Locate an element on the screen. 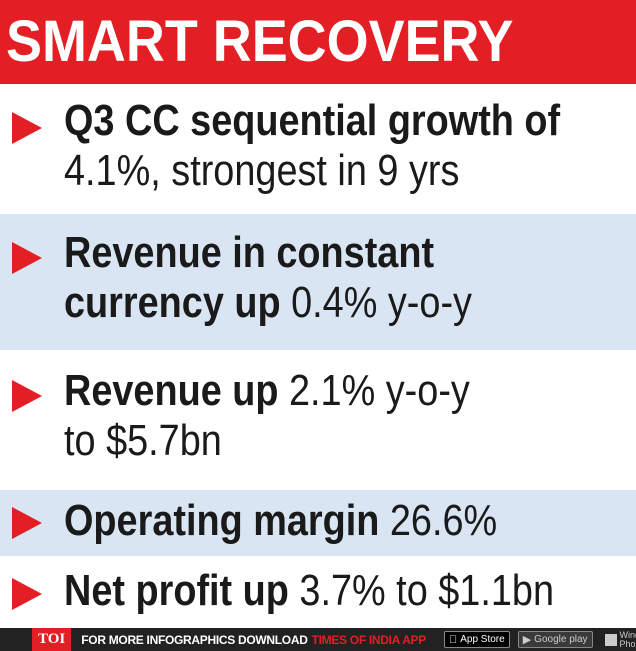 The image size is (636, 651). windows-phone-label: Windows Phone is located at coordinates (623, 639).